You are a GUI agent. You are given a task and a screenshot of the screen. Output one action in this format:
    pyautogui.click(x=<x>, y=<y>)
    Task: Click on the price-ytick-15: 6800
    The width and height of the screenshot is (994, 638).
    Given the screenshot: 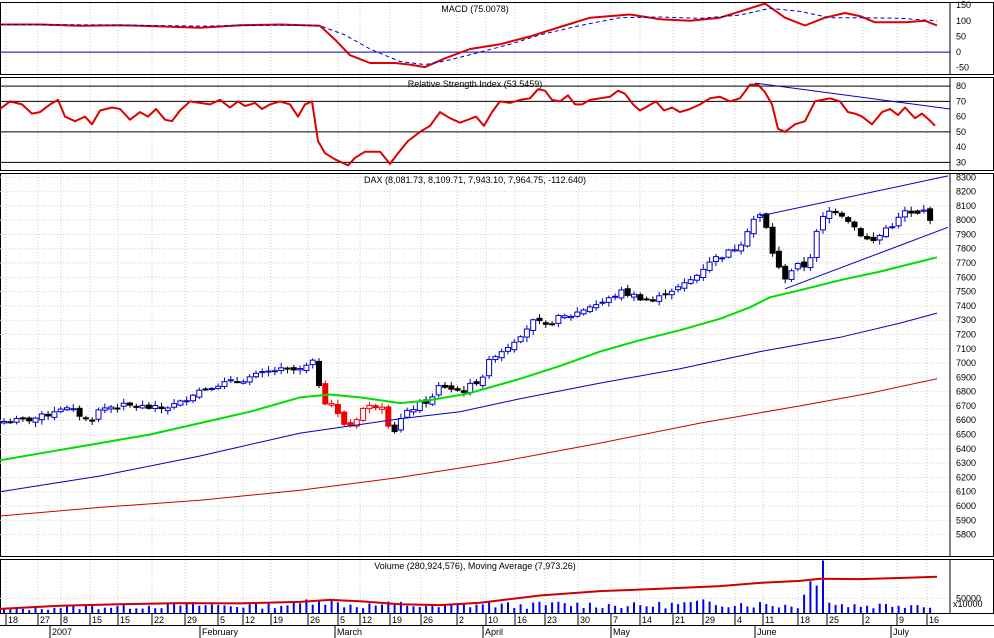 What is the action you would take?
    pyautogui.click(x=966, y=392)
    